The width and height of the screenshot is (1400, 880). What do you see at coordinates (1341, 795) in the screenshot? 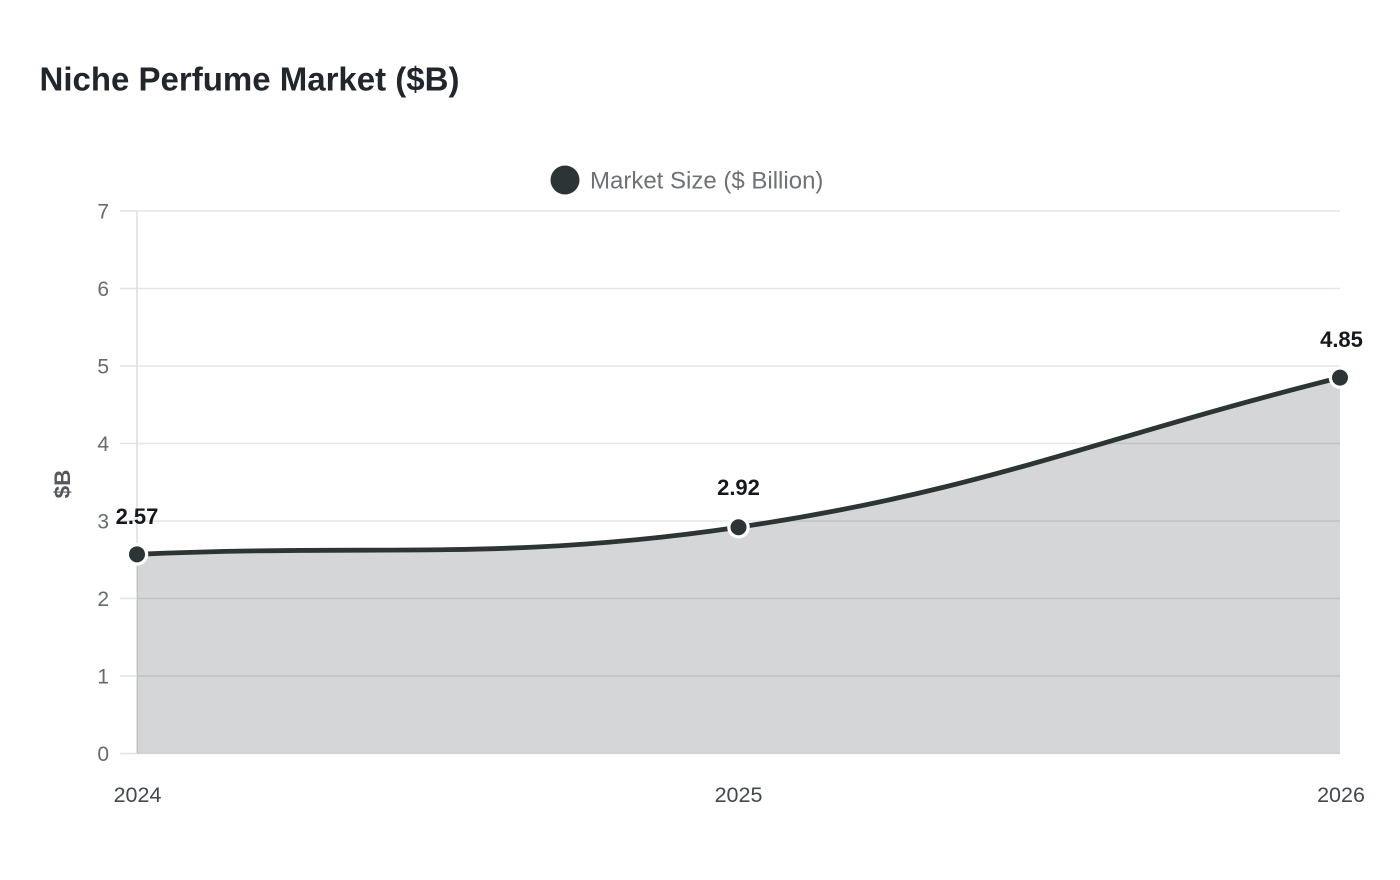
I see `svg-text: 2026` at bounding box center [1341, 795].